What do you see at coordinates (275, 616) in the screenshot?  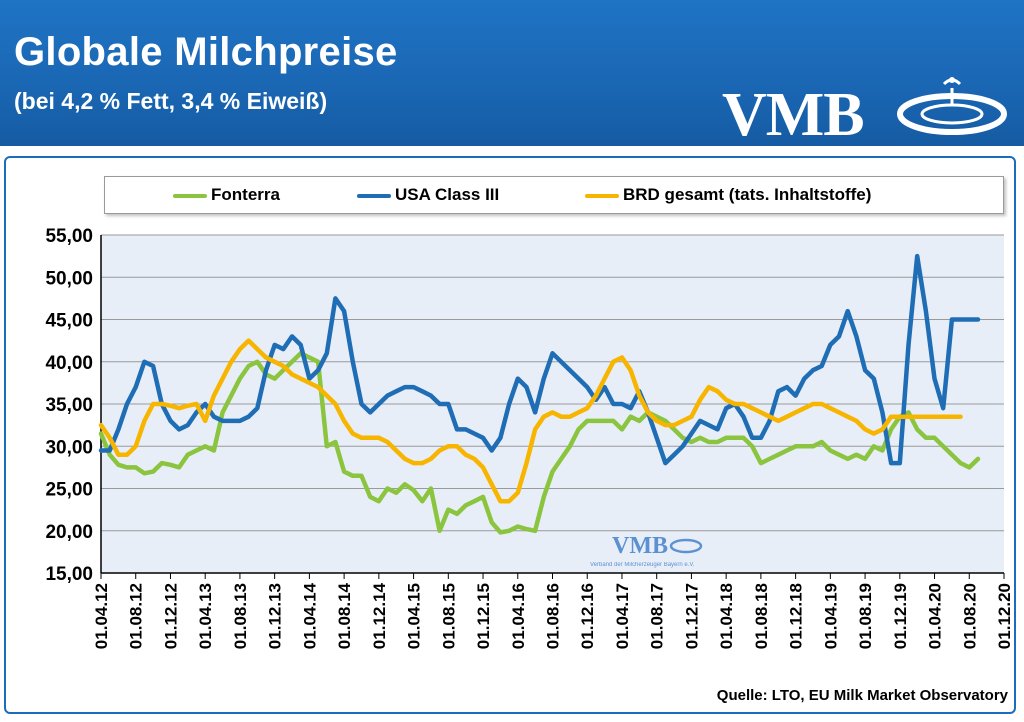 I see `x-tick-label: 01.12.13` at bounding box center [275, 616].